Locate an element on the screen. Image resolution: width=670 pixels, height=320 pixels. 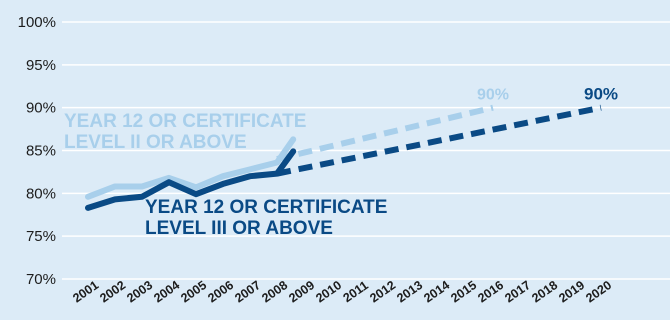
projection-line-level-iii is located at coordinates (439, 140).